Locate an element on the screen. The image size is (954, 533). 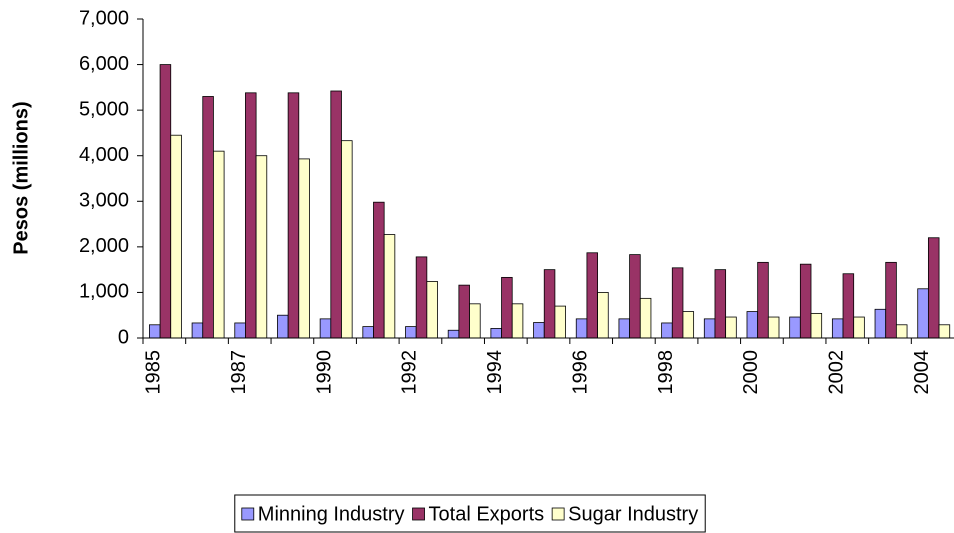
x-tick-label: 2000 is located at coordinates (751, 372).